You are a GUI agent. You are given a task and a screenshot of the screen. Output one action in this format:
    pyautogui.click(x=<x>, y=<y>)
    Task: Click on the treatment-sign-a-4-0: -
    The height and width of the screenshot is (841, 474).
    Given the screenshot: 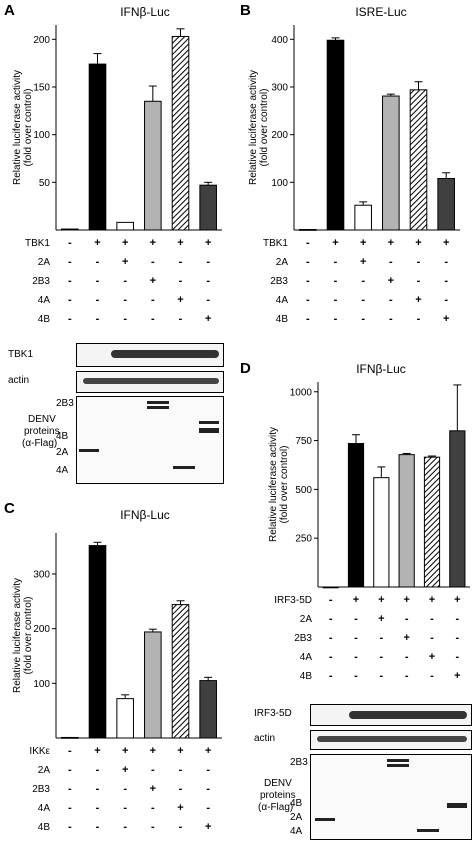 What is the action you would take?
    pyautogui.click(x=70, y=319)
    